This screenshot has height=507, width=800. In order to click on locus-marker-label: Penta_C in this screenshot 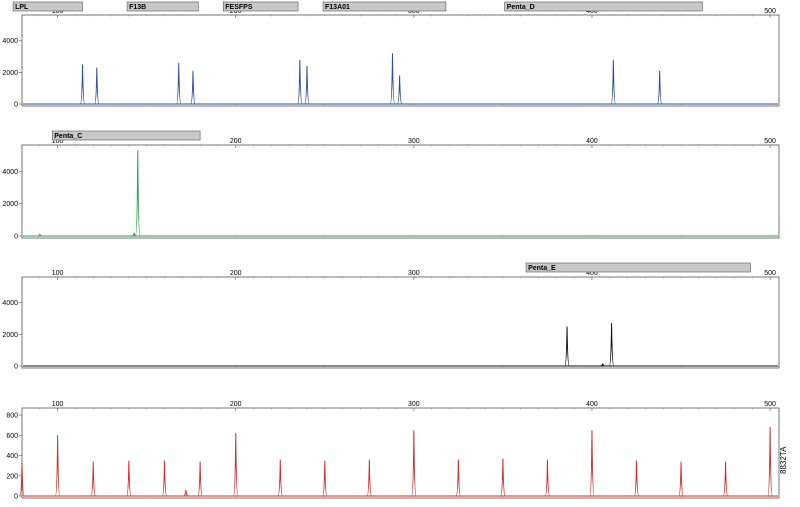, I will do `click(68, 136)`.